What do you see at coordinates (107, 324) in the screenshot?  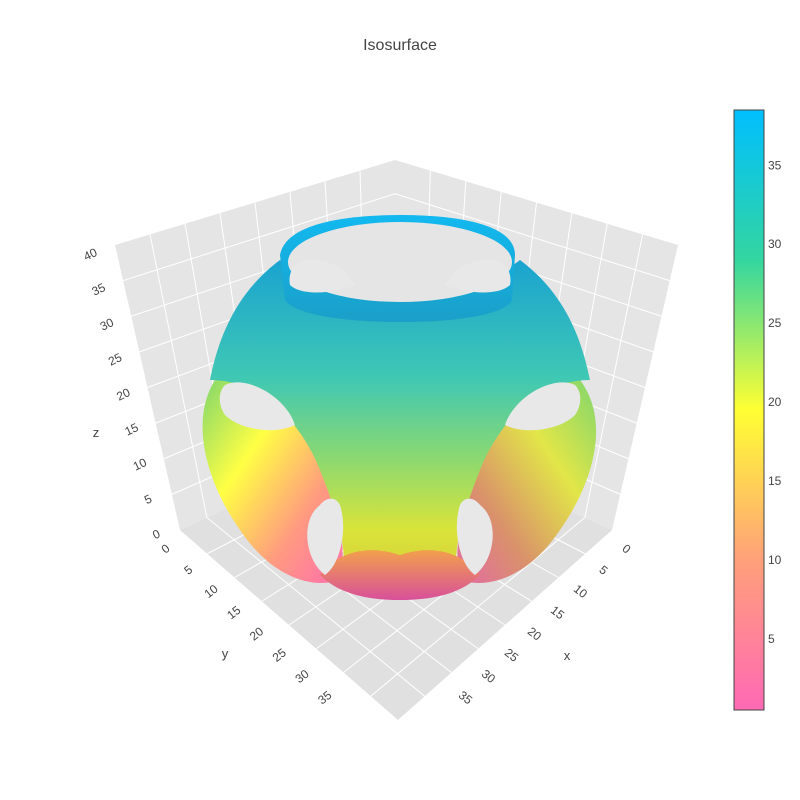 I see `z-tick-label: 30` at bounding box center [107, 324].